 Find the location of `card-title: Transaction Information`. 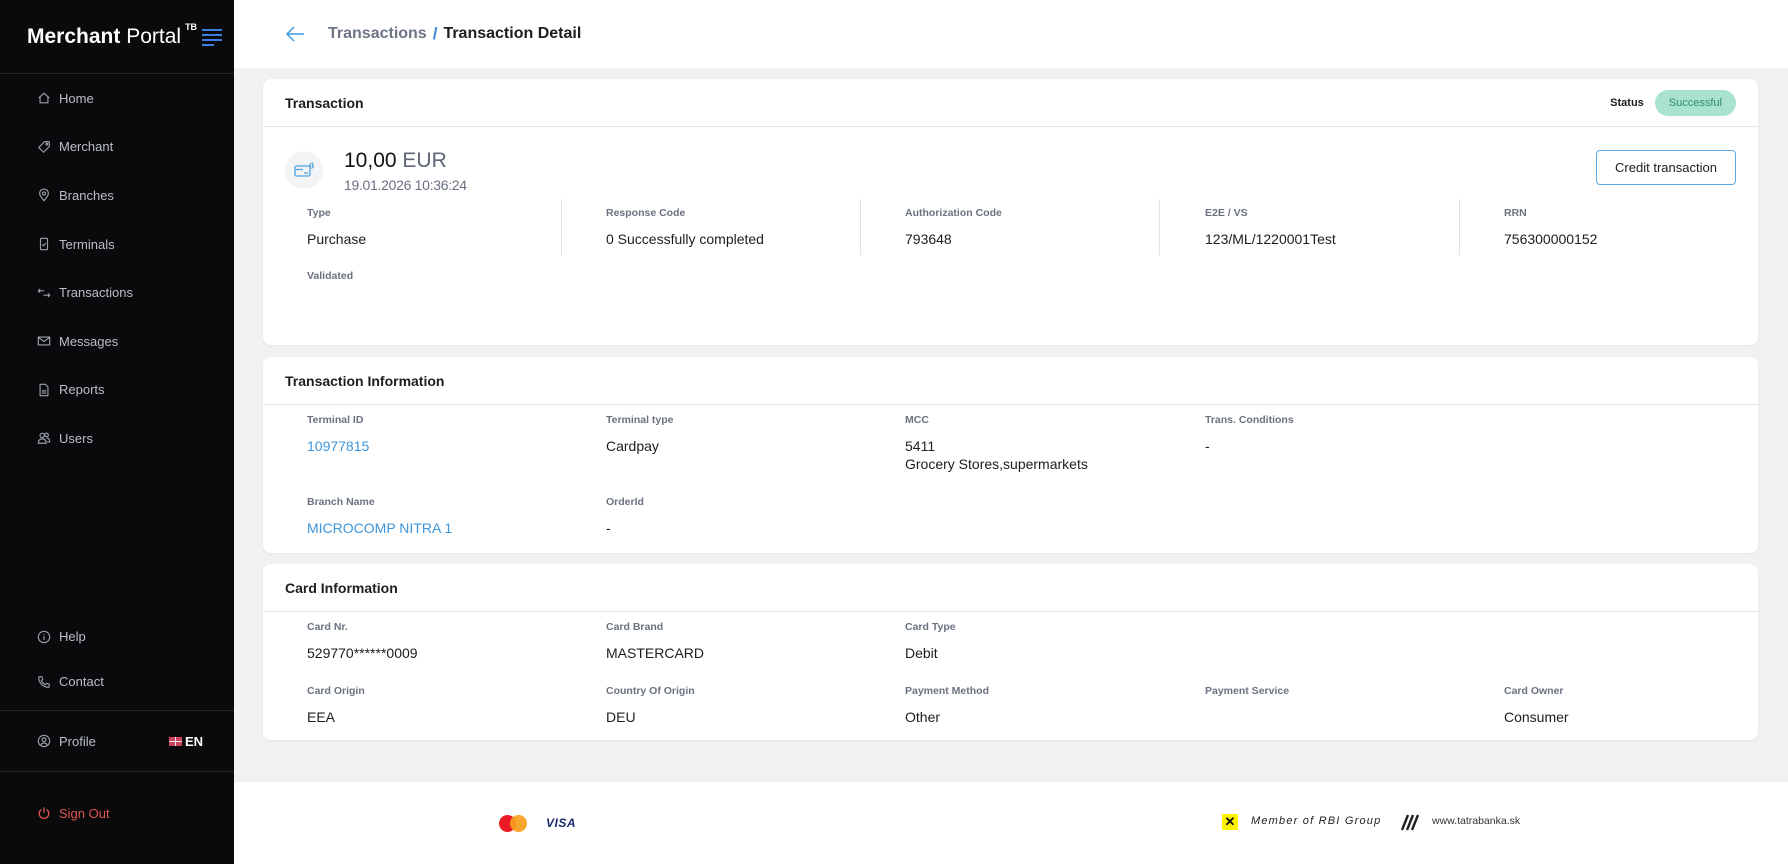

card-title: Transaction Information is located at coordinates (365, 380).